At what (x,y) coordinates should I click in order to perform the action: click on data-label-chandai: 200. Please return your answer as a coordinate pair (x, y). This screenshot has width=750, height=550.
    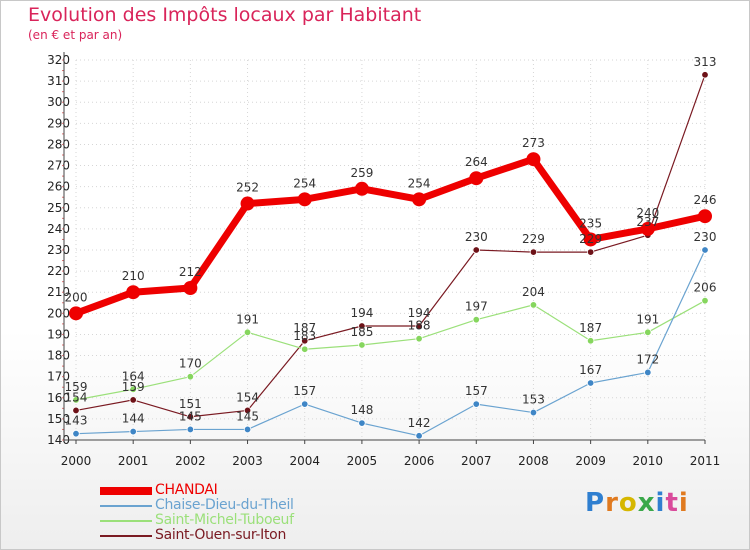
    Looking at the image, I should click on (76, 297).